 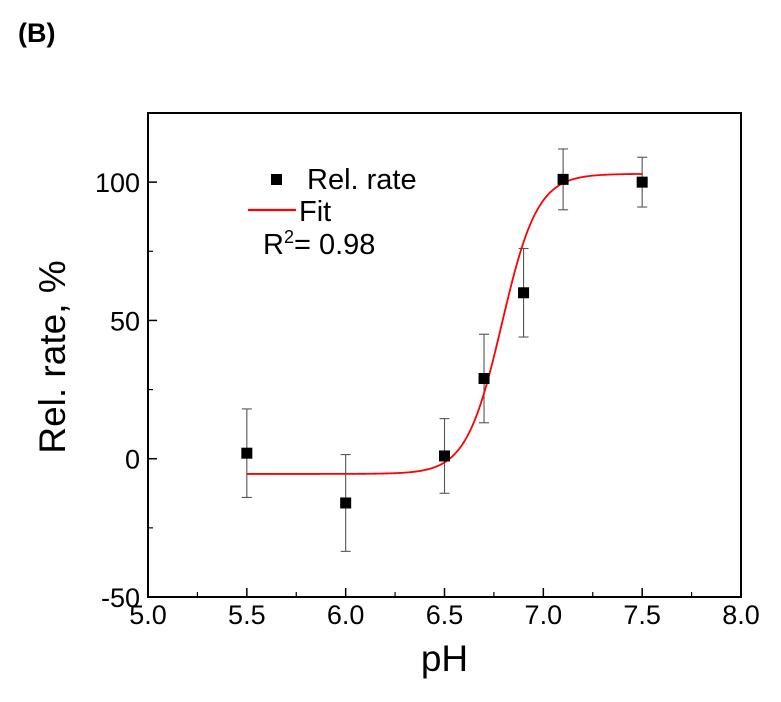 I want to click on legend: Rel. rate Fit, so click(x=332, y=196).